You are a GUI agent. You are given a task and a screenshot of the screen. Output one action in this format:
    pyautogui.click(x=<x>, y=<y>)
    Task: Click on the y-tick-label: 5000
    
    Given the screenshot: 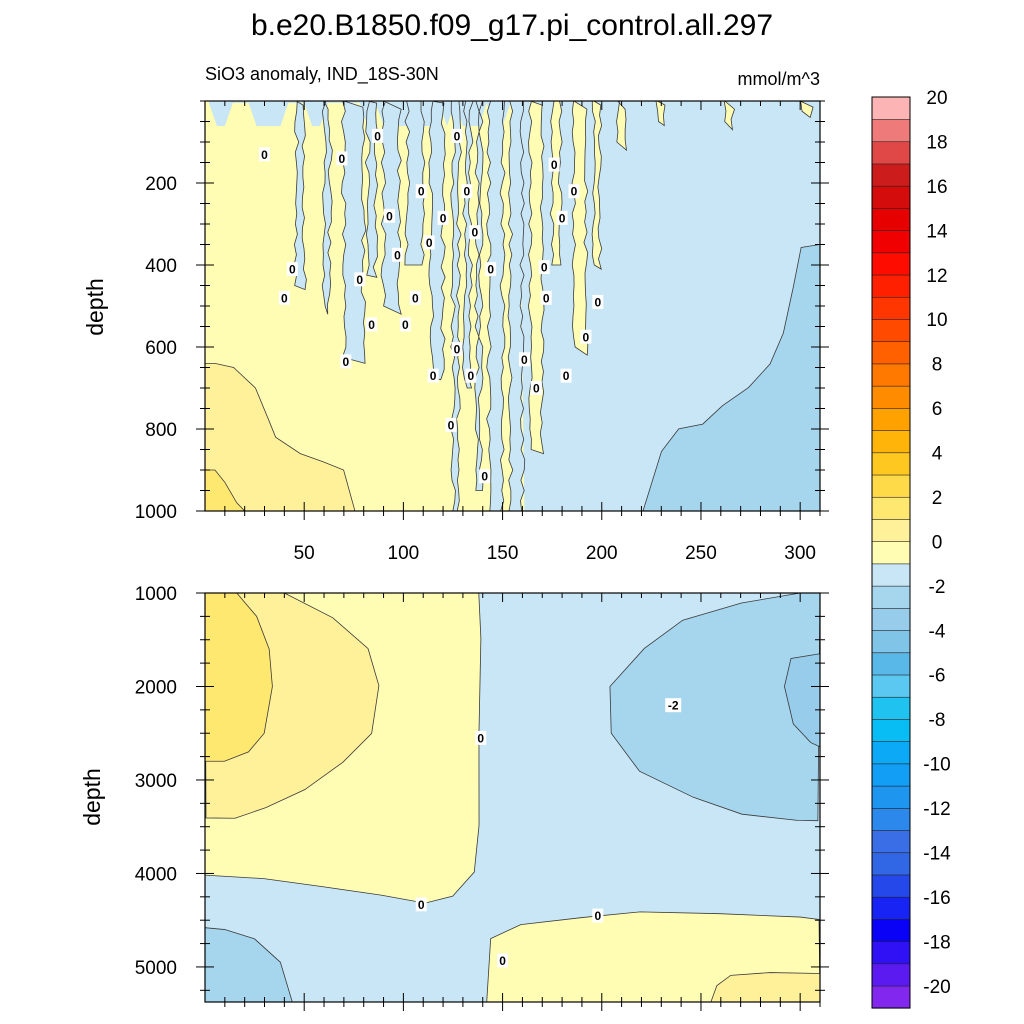 What is the action you would take?
    pyautogui.click(x=156, y=968)
    